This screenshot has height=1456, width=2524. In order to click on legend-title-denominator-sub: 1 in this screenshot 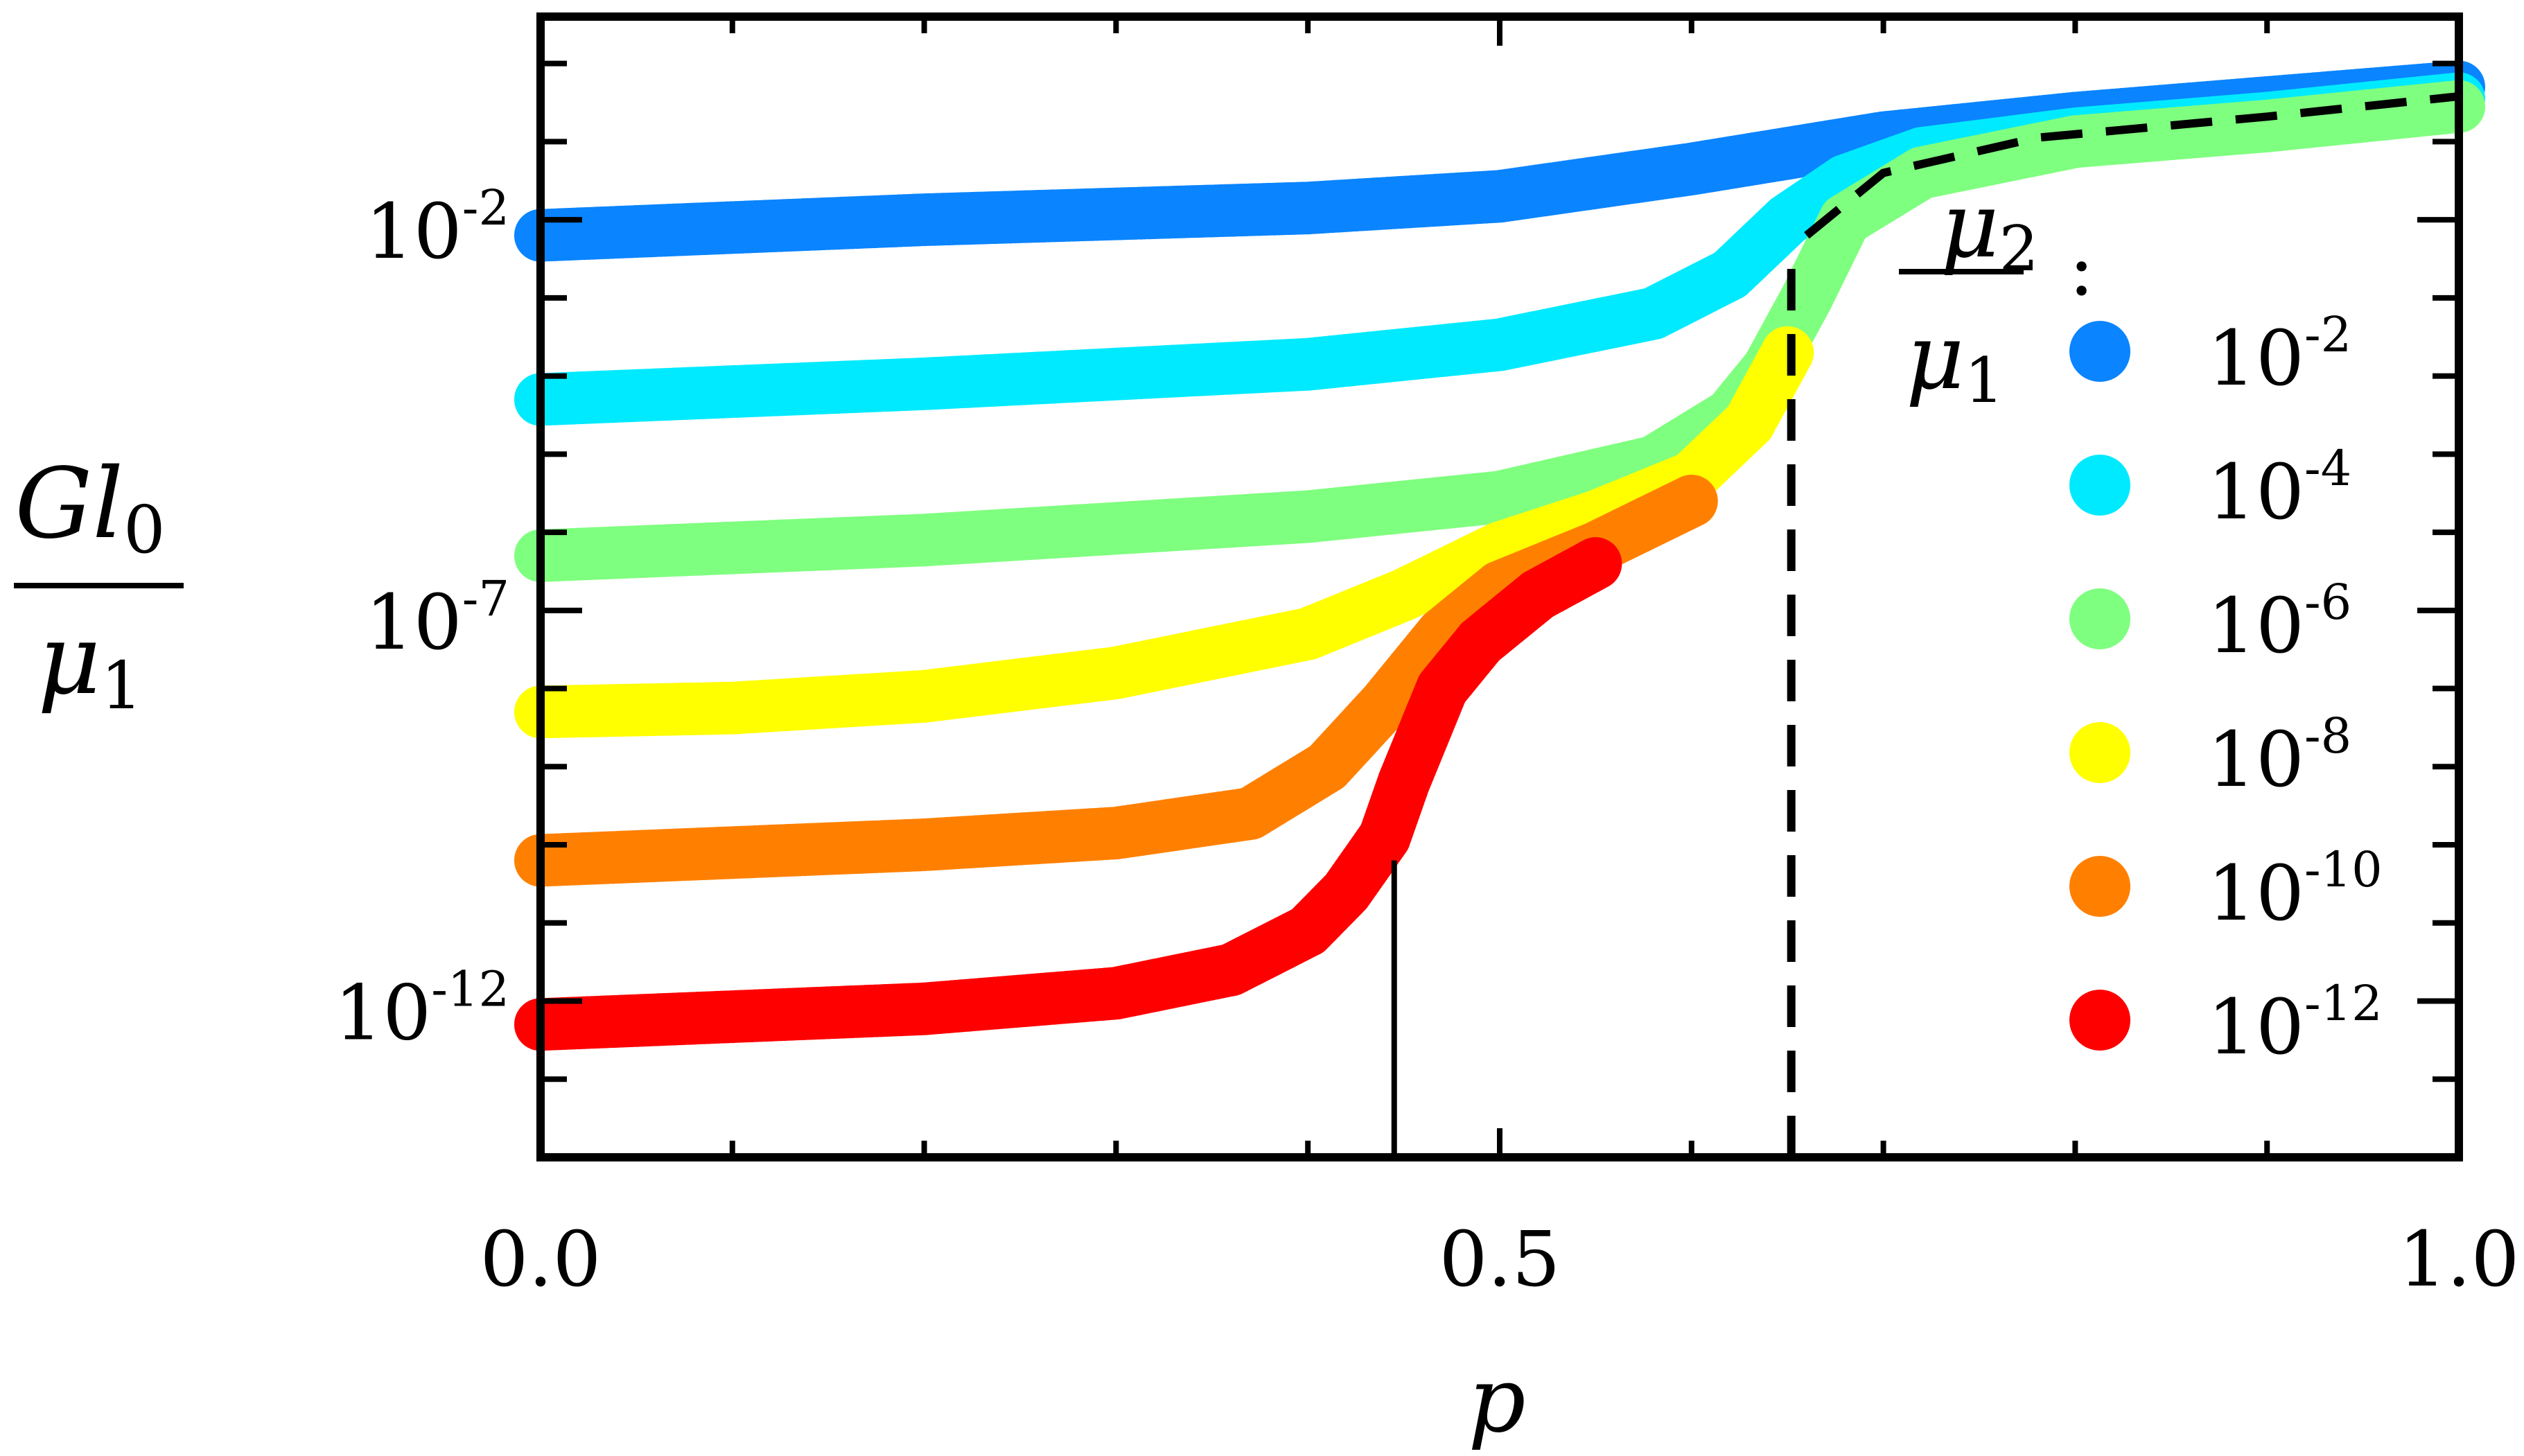, I will do `click(1984, 381)`.